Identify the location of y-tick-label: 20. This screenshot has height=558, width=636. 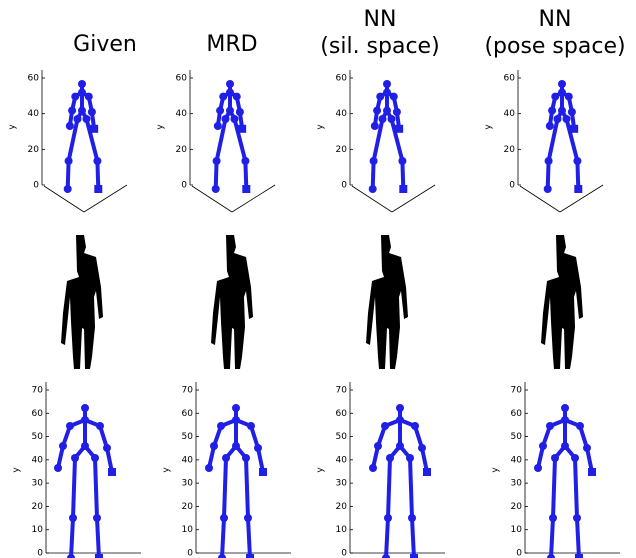
(188, 507).